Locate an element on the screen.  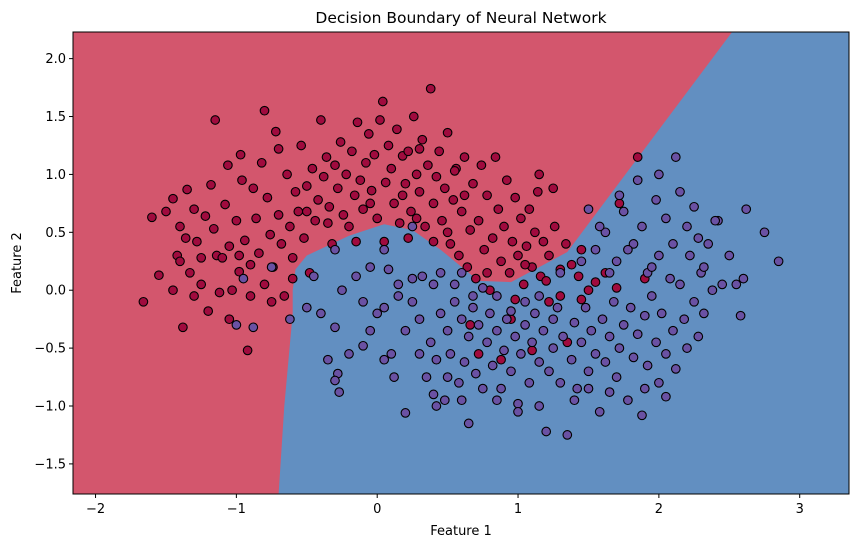
y-axis-ticks: −1.5 −1.0 −0.5 0.0 0.5 1.0 1.5 2.0 is located at coordinates (53, 262).